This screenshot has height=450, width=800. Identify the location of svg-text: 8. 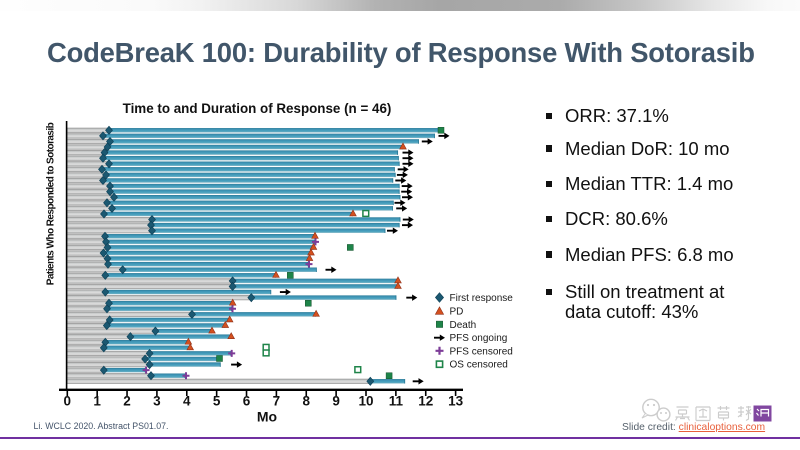
(307, 401).